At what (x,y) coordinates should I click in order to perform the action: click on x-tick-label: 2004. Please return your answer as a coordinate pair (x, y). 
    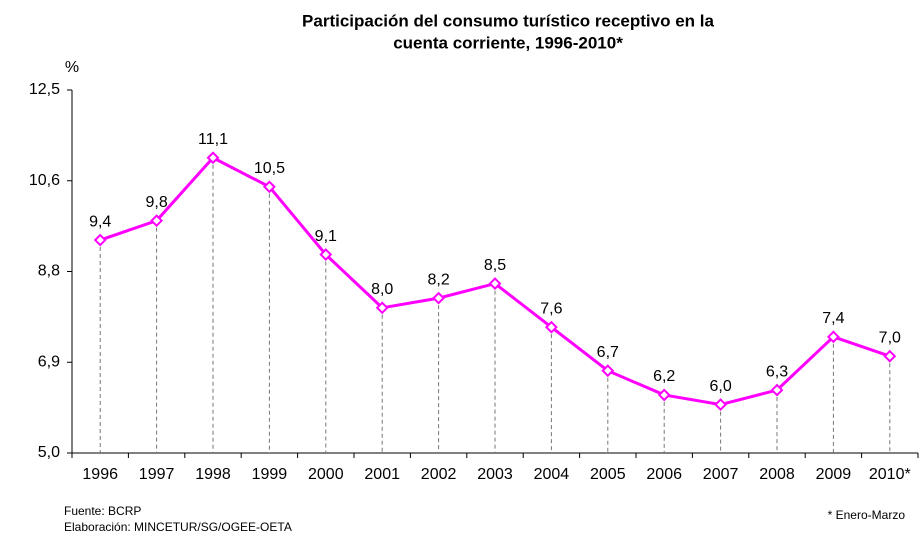
    Looking at the image, I should click on (552, 474).